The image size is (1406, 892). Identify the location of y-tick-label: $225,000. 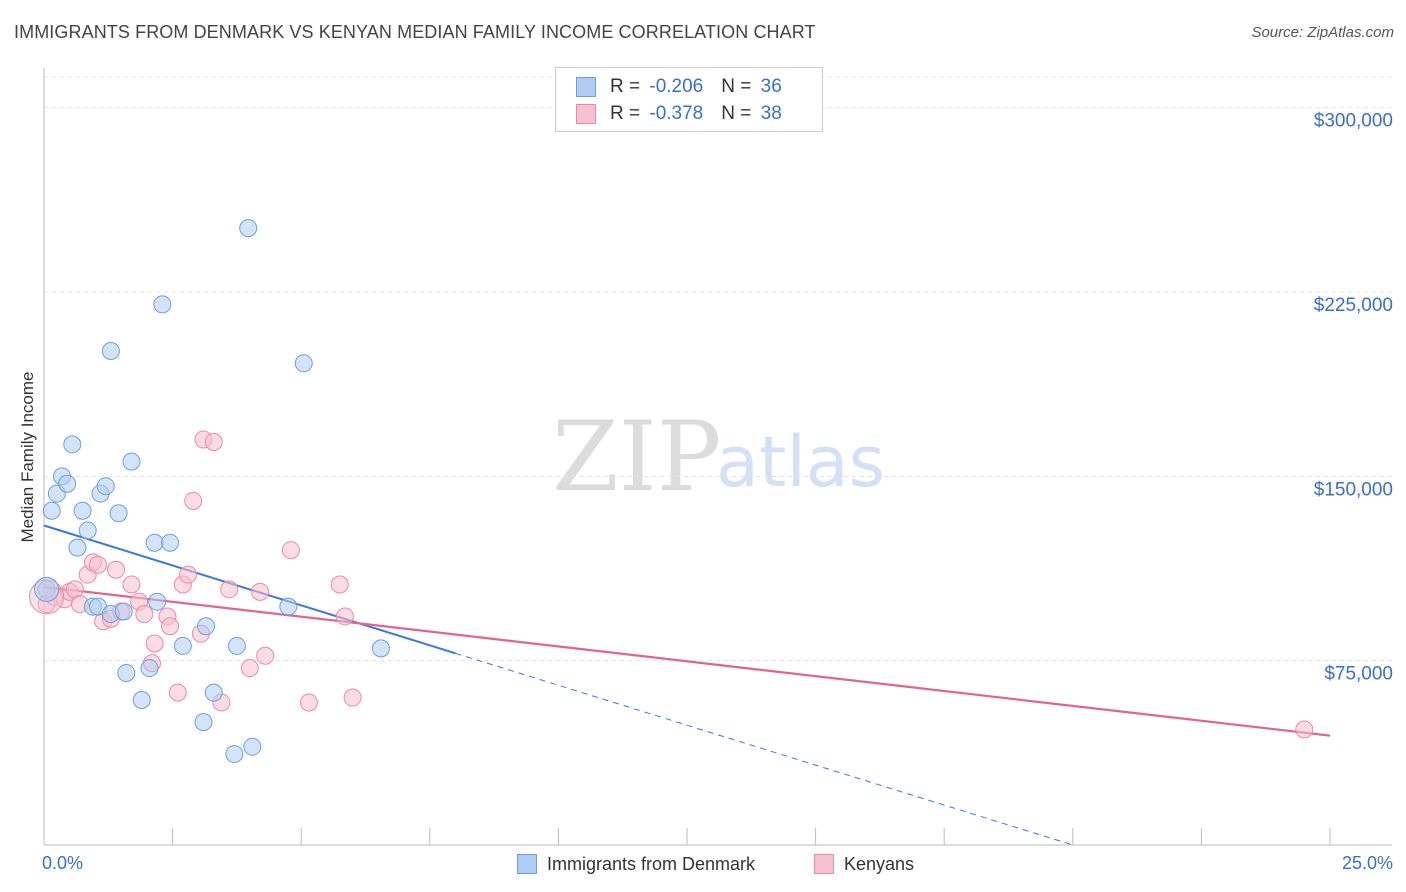
(1353, 305).